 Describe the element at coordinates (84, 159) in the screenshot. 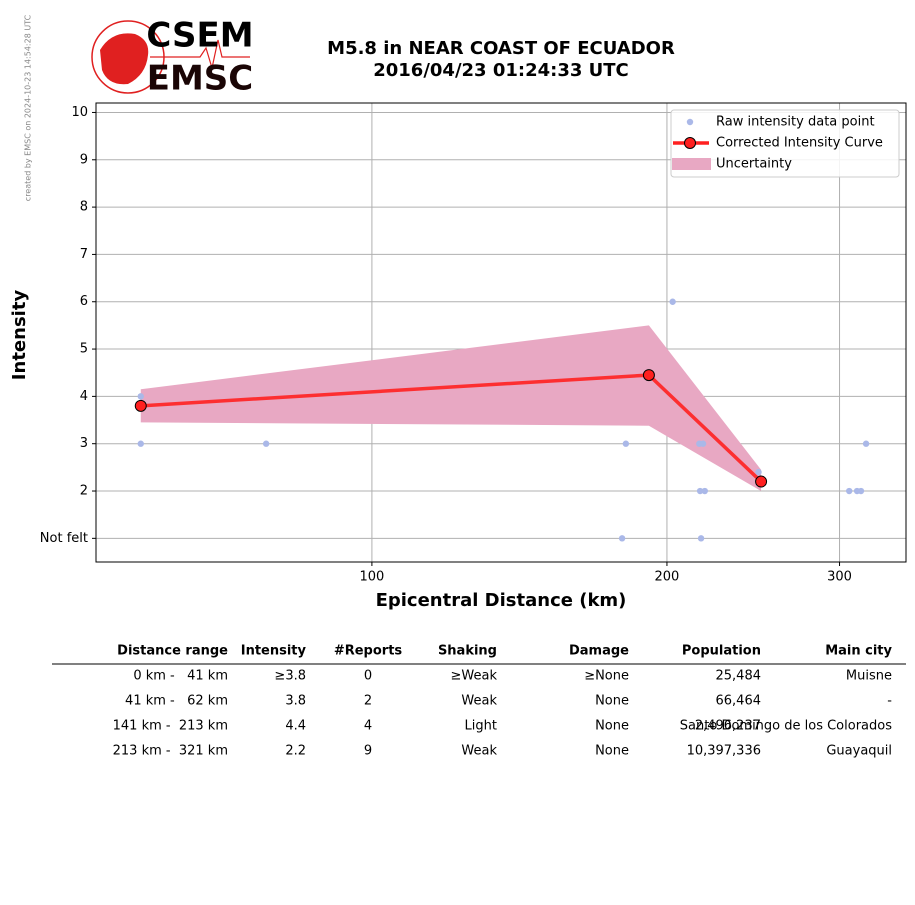

I see `y-tick-label: 9` at that location.